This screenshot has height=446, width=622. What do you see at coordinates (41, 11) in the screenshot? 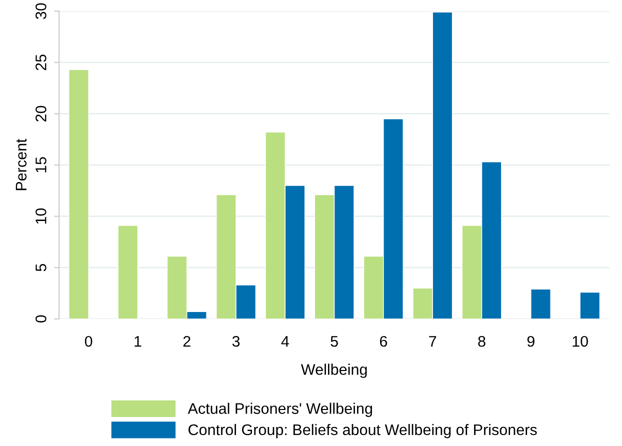
I see `y-tick-label: 30` at bounding box center [41, 11].